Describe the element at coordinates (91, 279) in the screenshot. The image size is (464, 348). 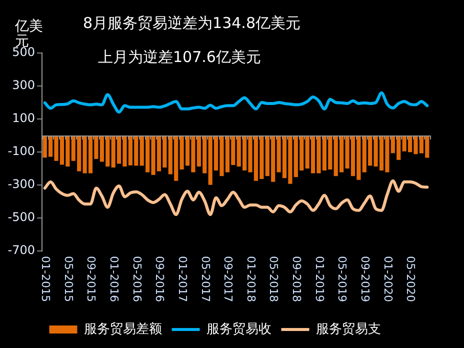
I see `x-tick-label: 09-2015` at that location.